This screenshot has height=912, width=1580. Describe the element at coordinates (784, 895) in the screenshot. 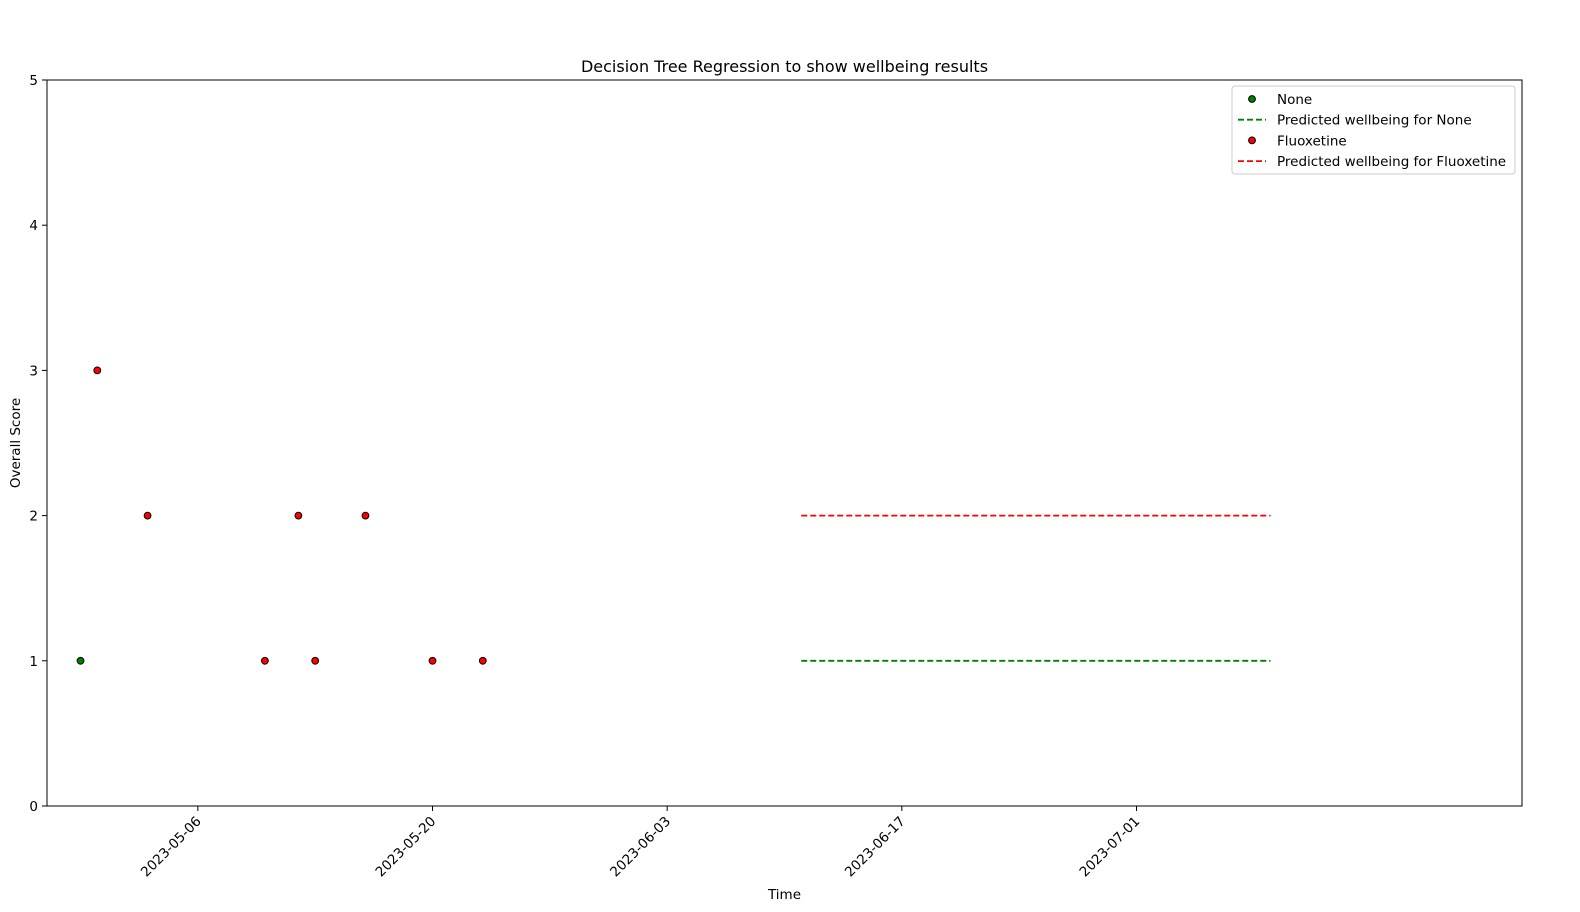

I see `x-axis-label: Time` at that location.